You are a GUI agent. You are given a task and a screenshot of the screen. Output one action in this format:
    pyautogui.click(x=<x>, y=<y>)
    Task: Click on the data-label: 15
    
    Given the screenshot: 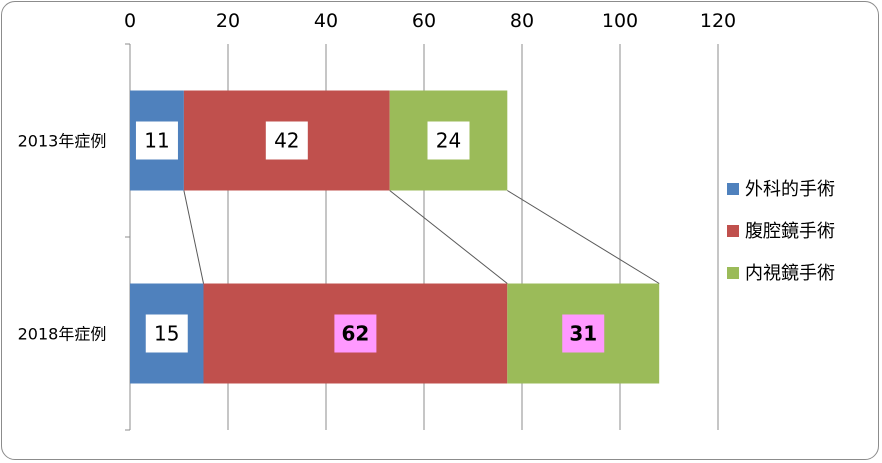 What is the action you would take?
    pyautogui.click(x=166, y=334)
    